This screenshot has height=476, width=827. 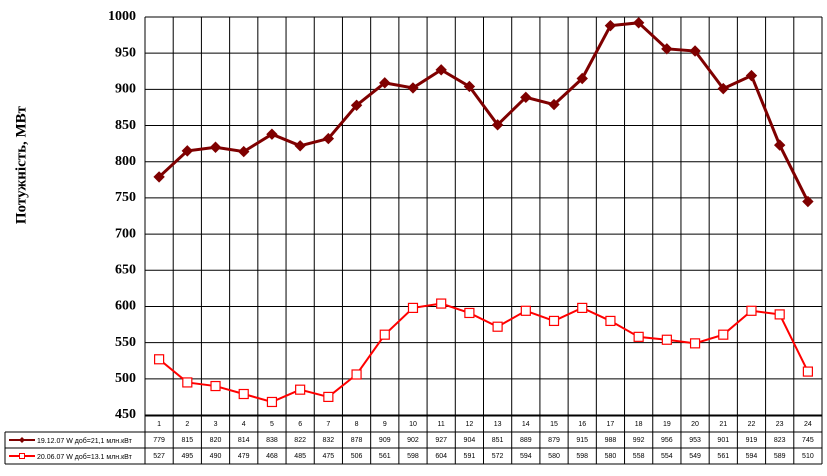 I want to click on y-tick-label: 900, so click(x=125, y=89).